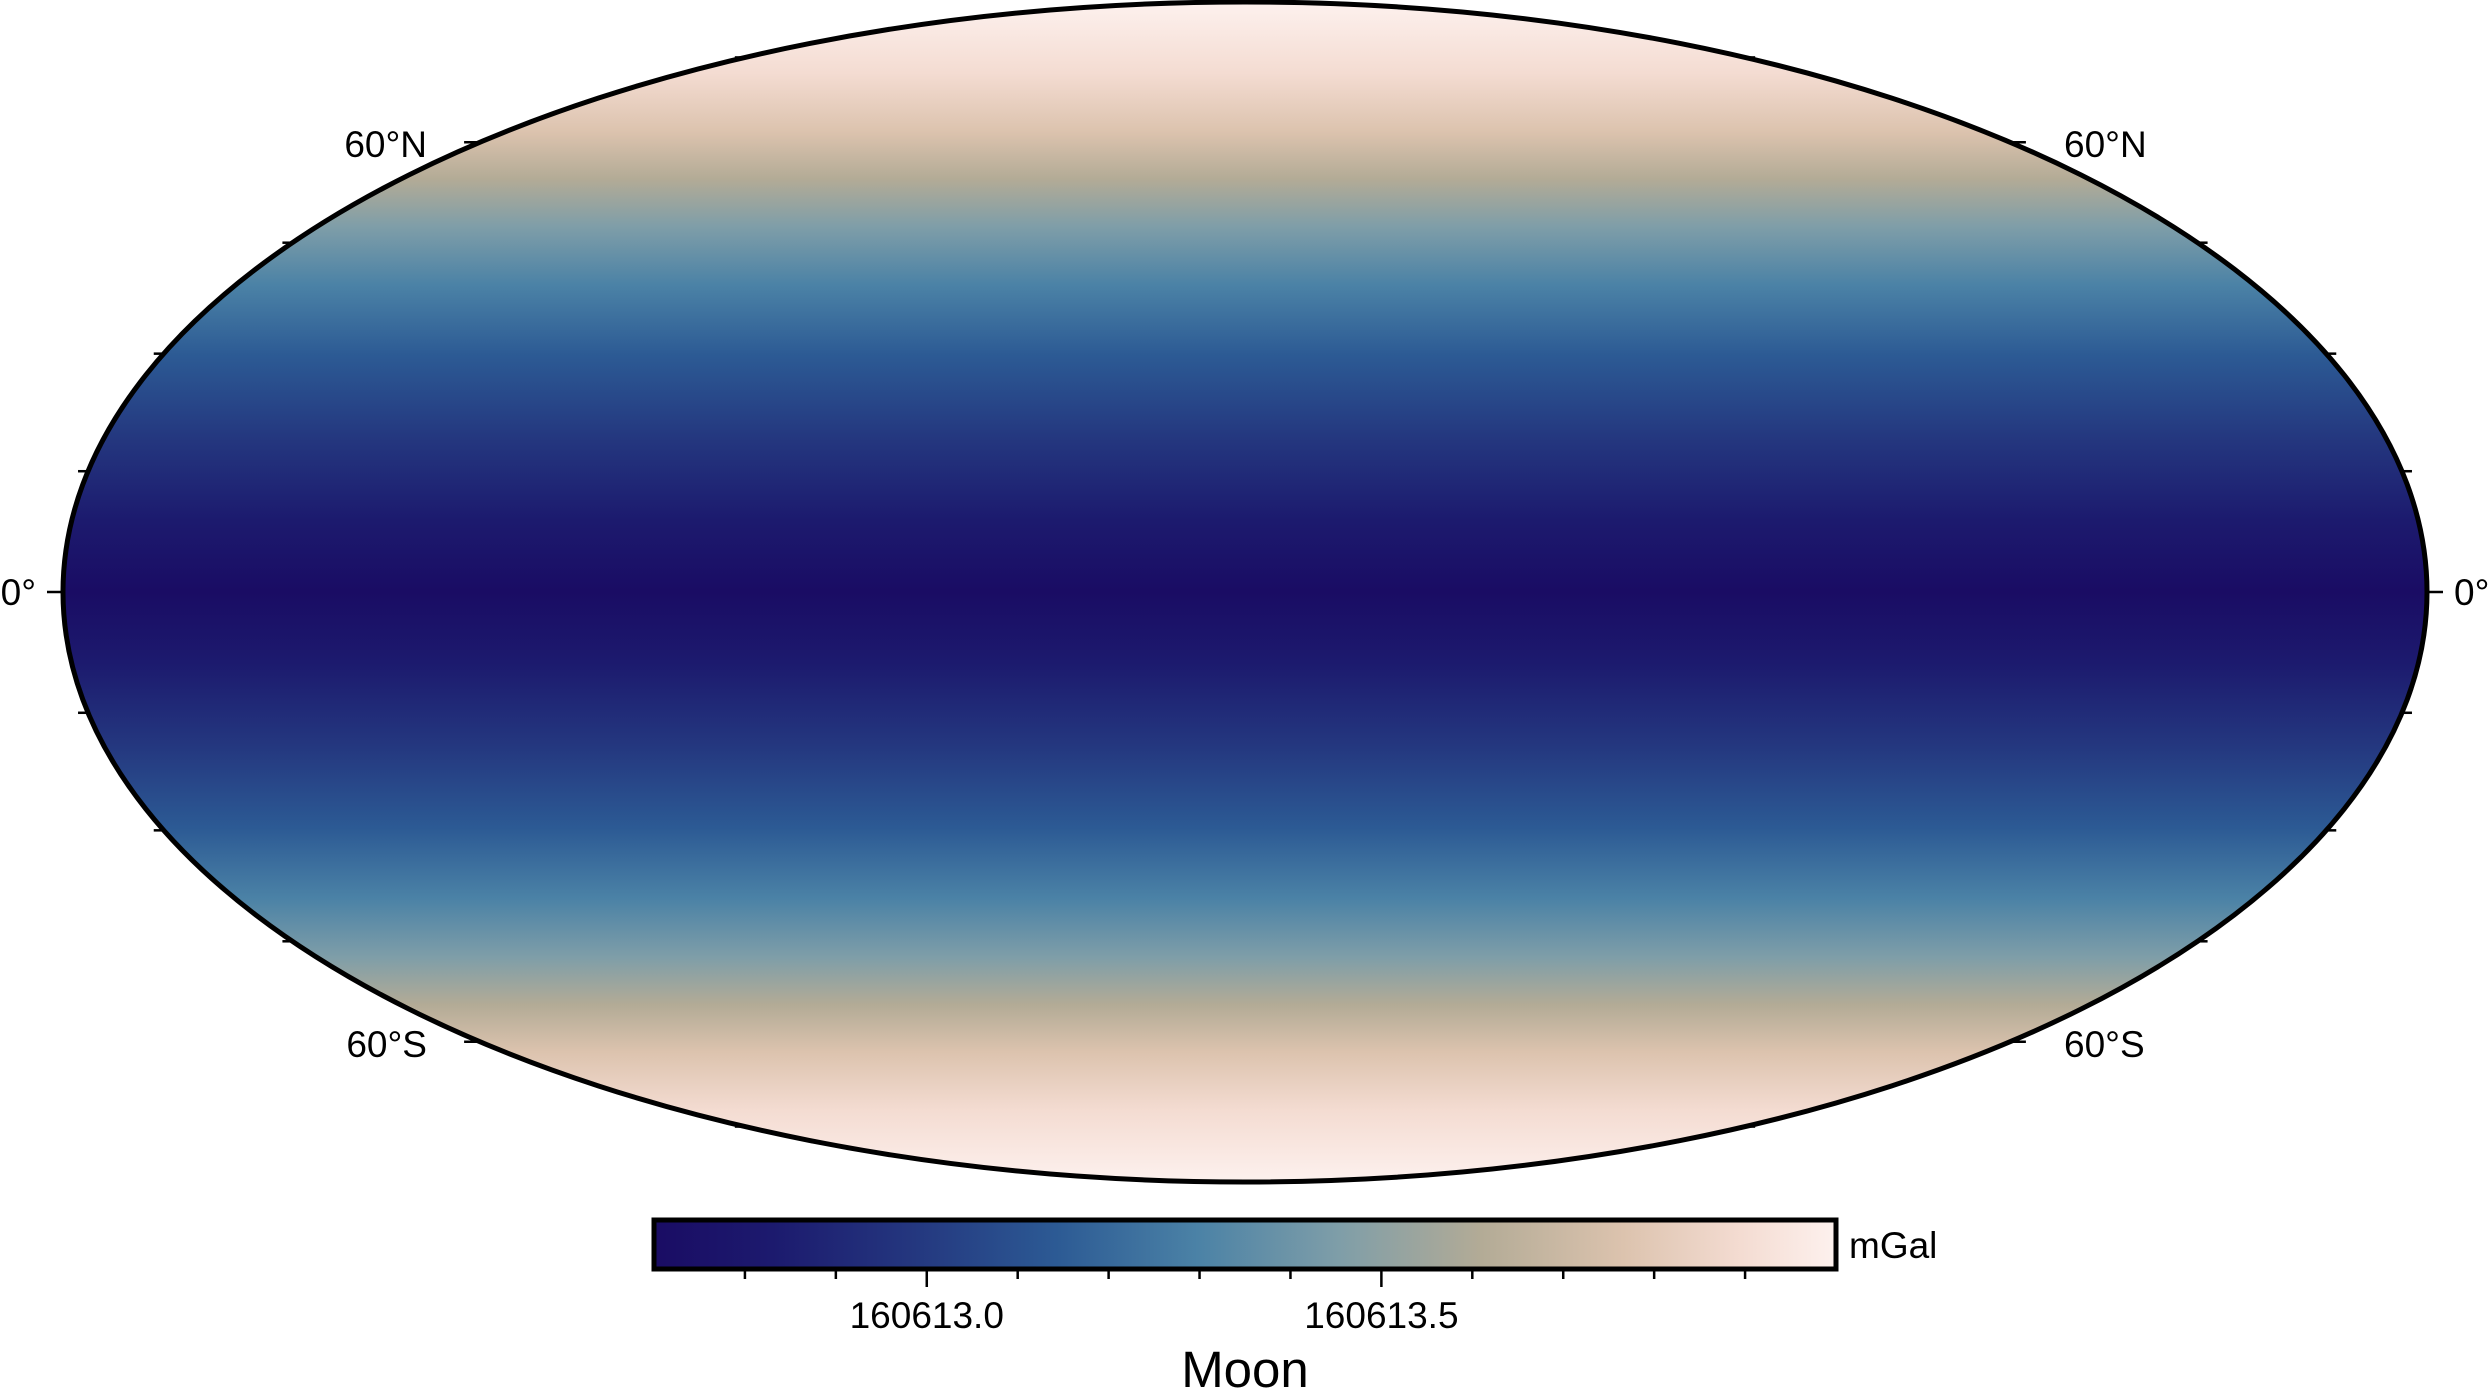 The width and height of the screenshot is (2491, 1392). Describe the element at coordinates (1245, 1244) in the screenshot. I see `colorbar-gradient-bar` at that location.